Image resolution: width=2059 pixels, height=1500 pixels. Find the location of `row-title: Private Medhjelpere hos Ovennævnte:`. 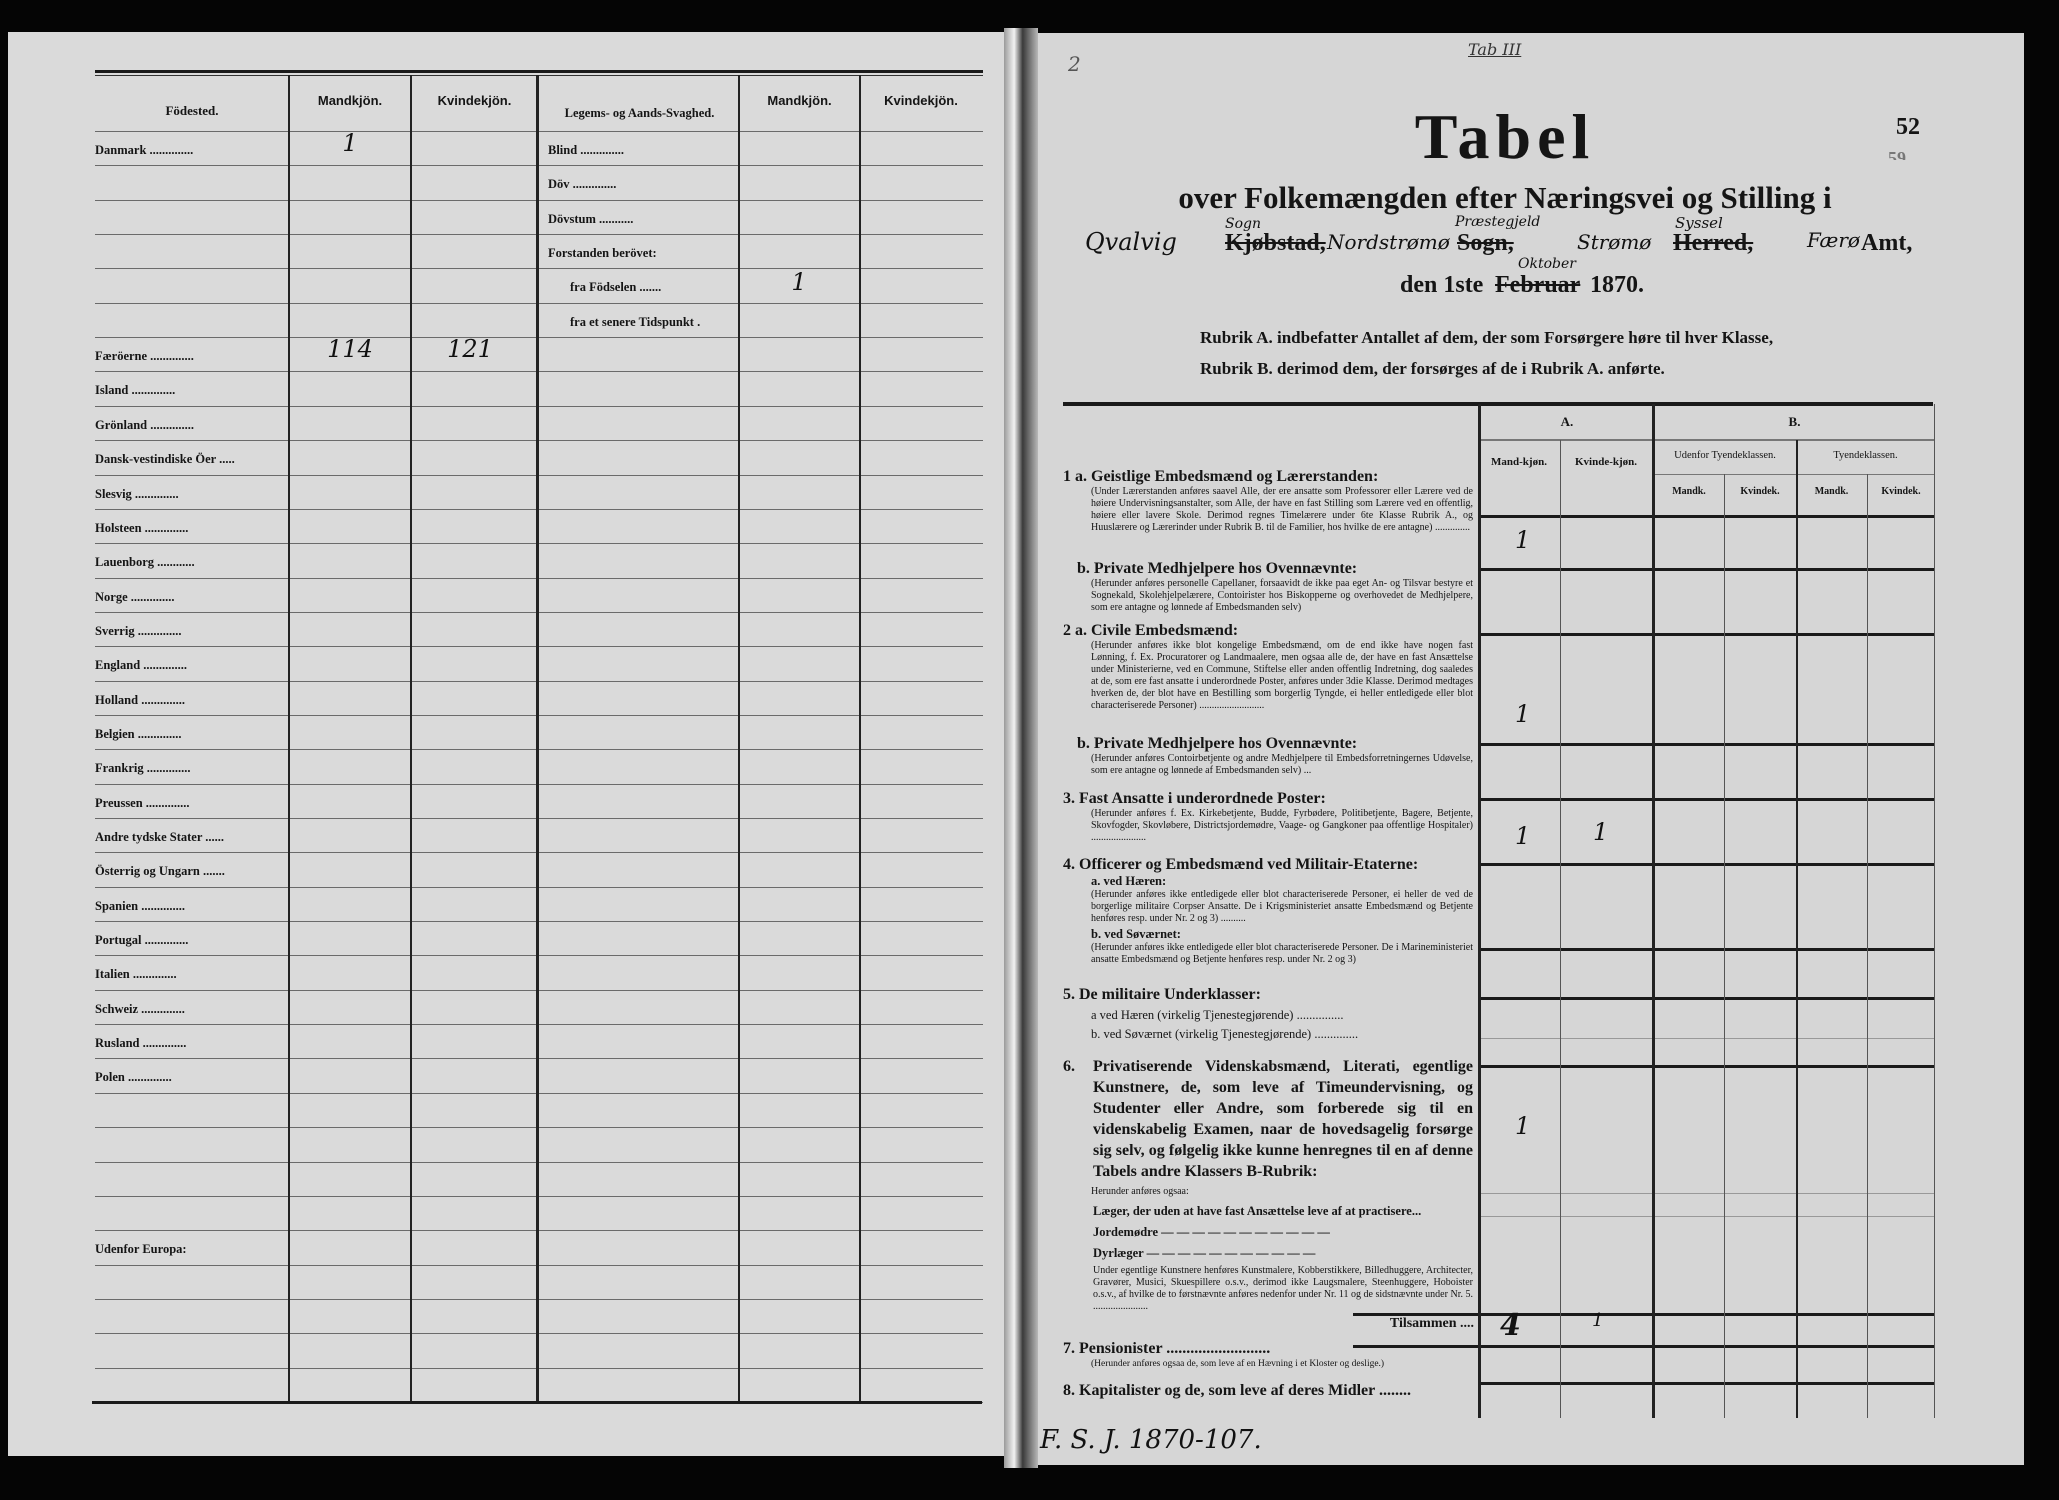

row-title: Private Medhjelpere hos Ovennævnte: is located at coordinates (1225, 568).